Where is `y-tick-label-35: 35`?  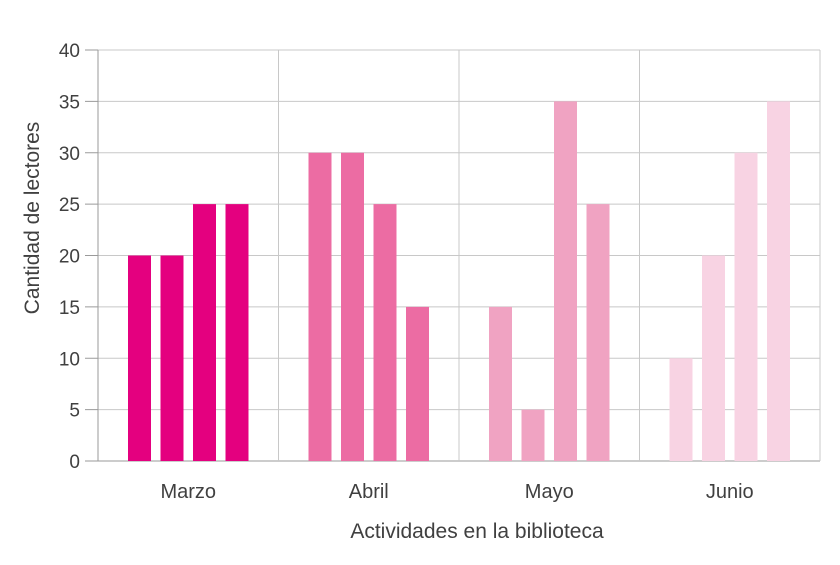 y-tick-label-35: 35 is located at coordinates (69, 102).